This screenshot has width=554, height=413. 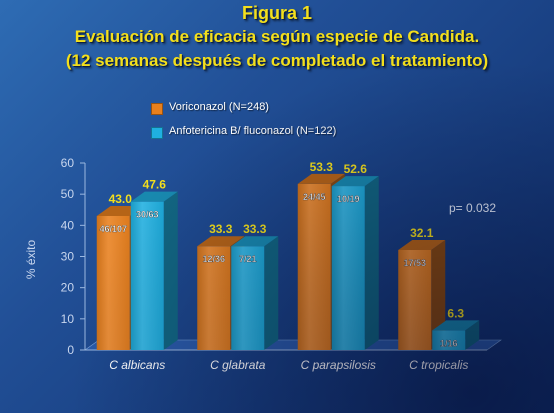 I want to click on y-tick-label: 0, so click(x=70, y=350).